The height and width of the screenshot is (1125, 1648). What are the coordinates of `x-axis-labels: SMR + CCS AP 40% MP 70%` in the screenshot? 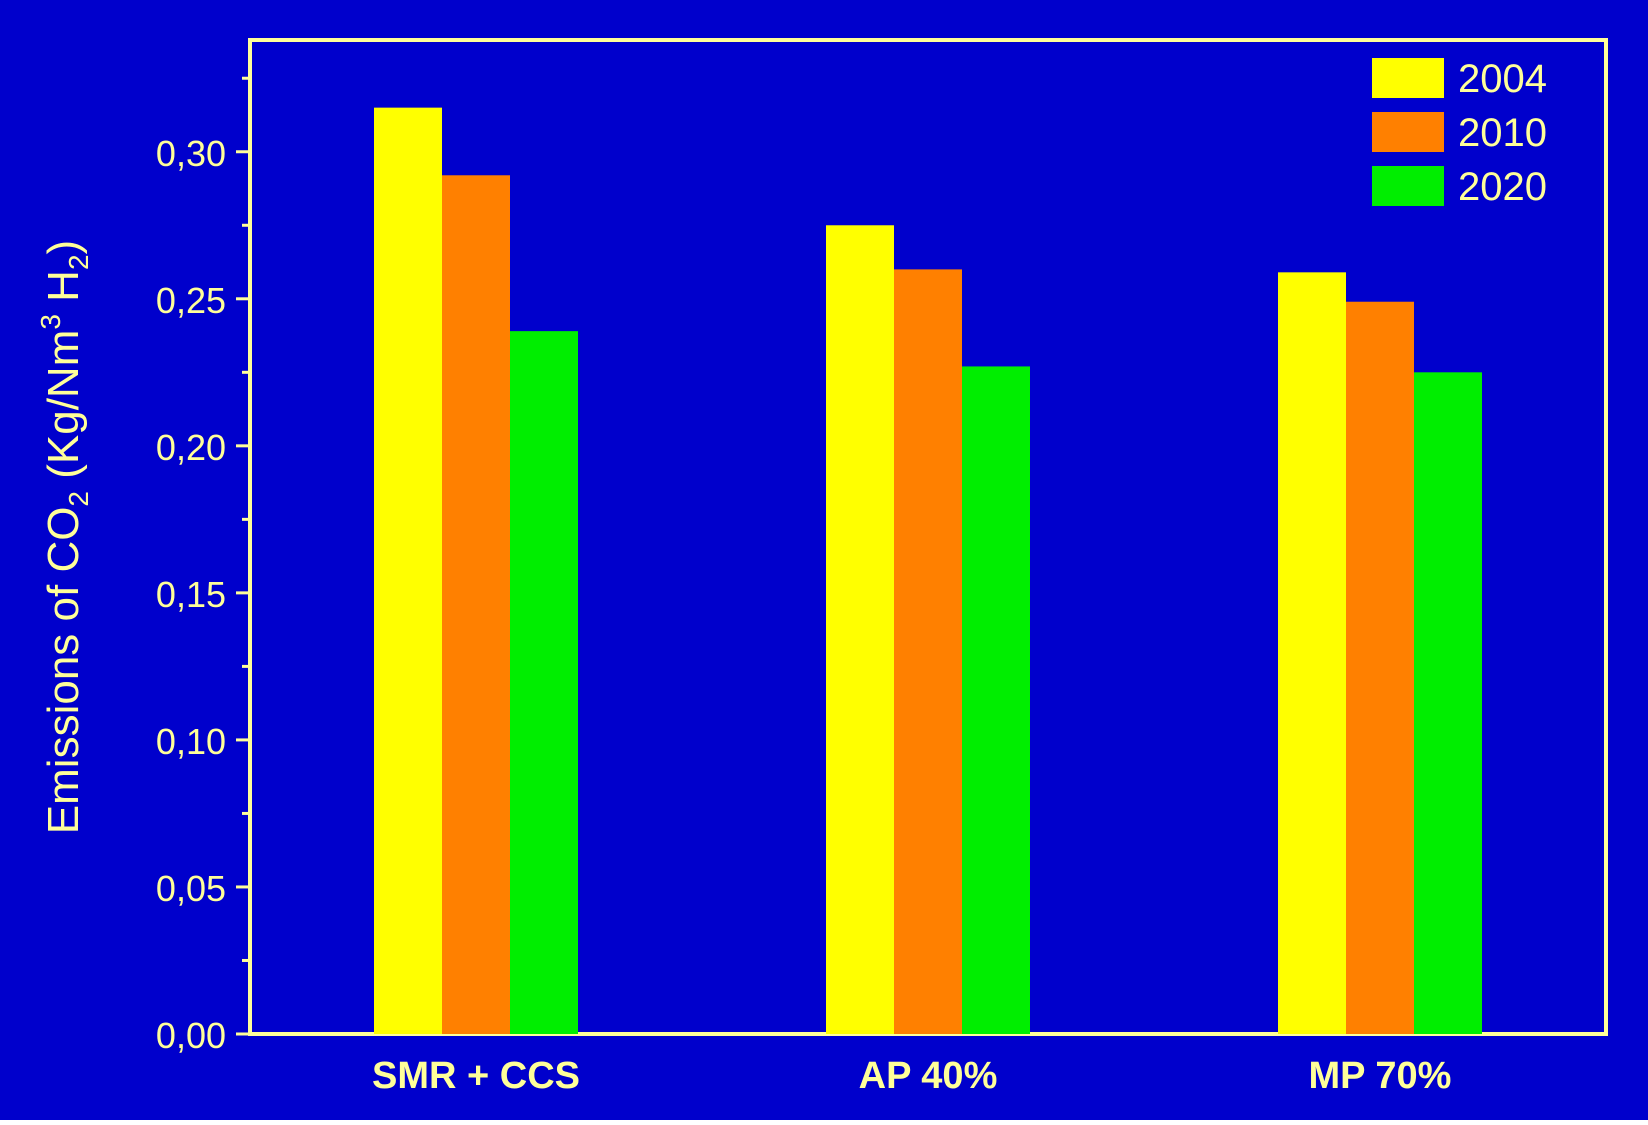 It's located at (911, 1076).